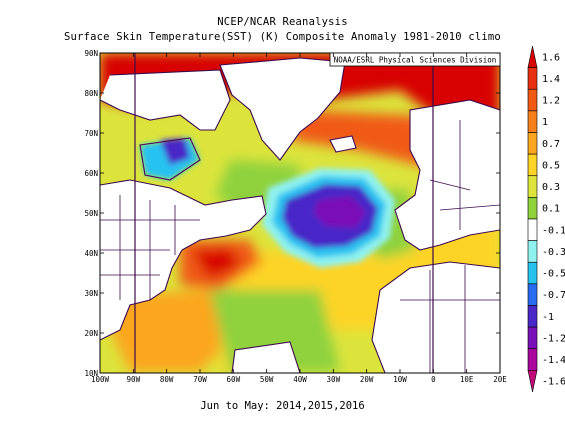  I want to click on colorbar-label: -0.7, so click(553, 295).